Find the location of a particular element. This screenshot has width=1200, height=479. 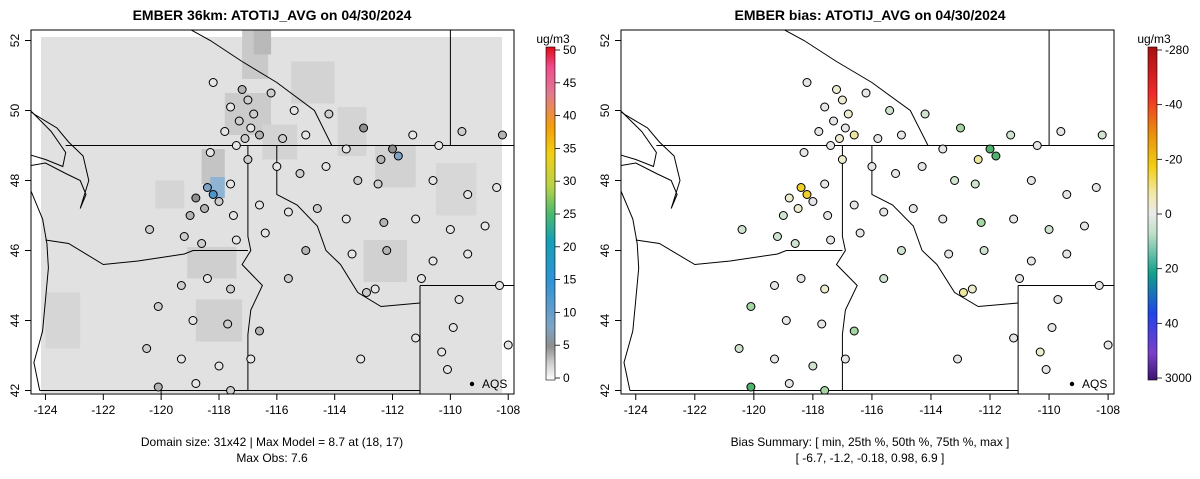

colorbar-unit: ug/m3 is located at coordinates (1154, 39).